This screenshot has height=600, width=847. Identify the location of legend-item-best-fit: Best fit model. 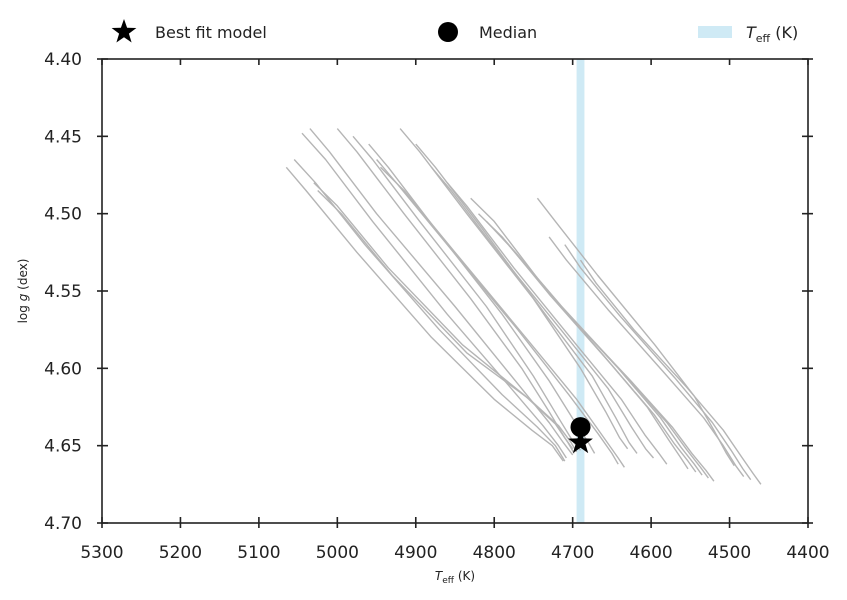
(189, 31).